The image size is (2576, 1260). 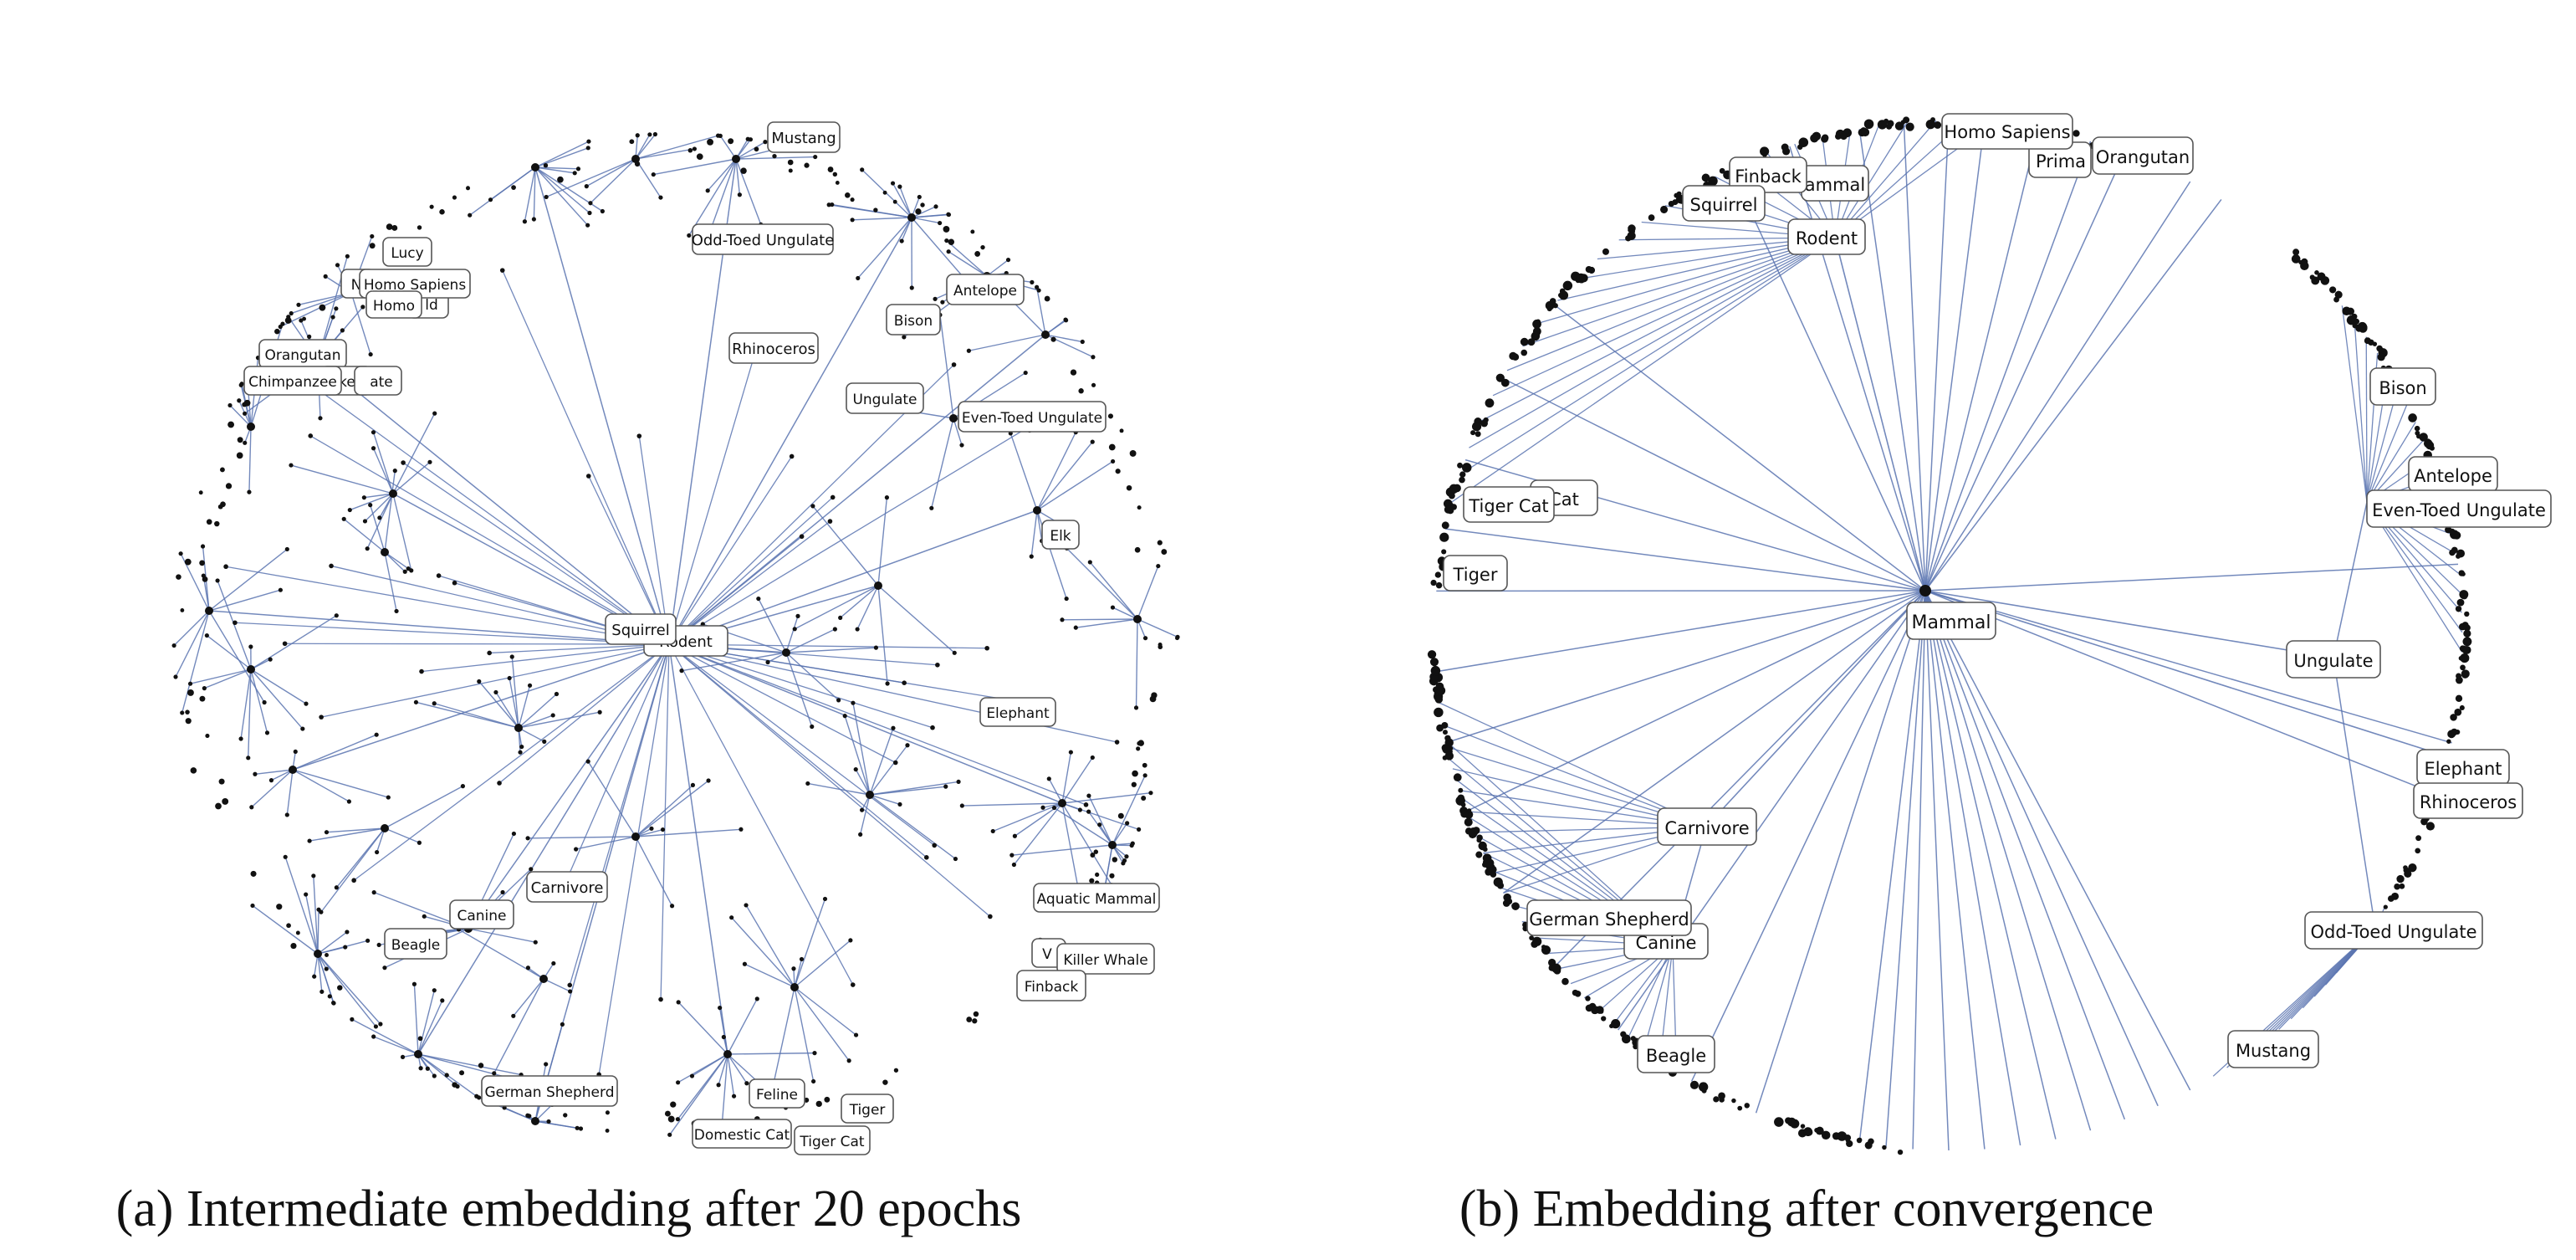 What do you see at coordinates (1835, 183) in the screenshot?
I see `label-partial-ammal: ammal` at bounding box center [1835, 183].